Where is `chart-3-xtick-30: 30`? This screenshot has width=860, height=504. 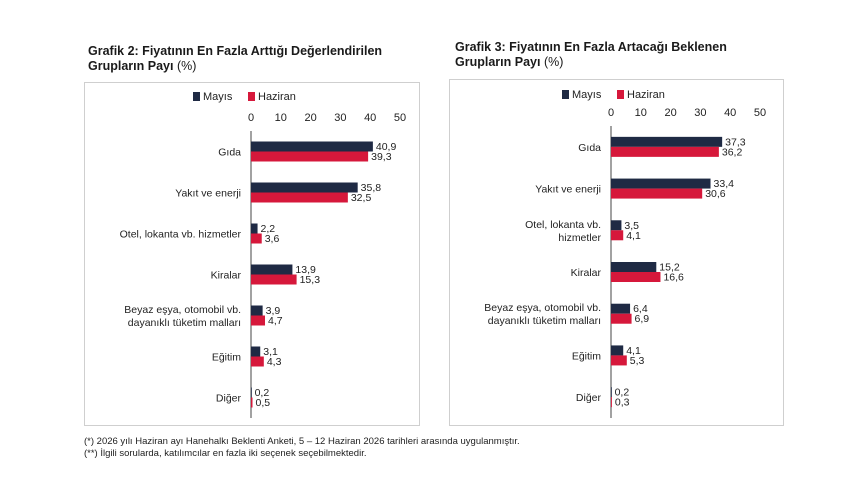
chart-3-xtick-30: 30 is located at coordinates (700, 113).